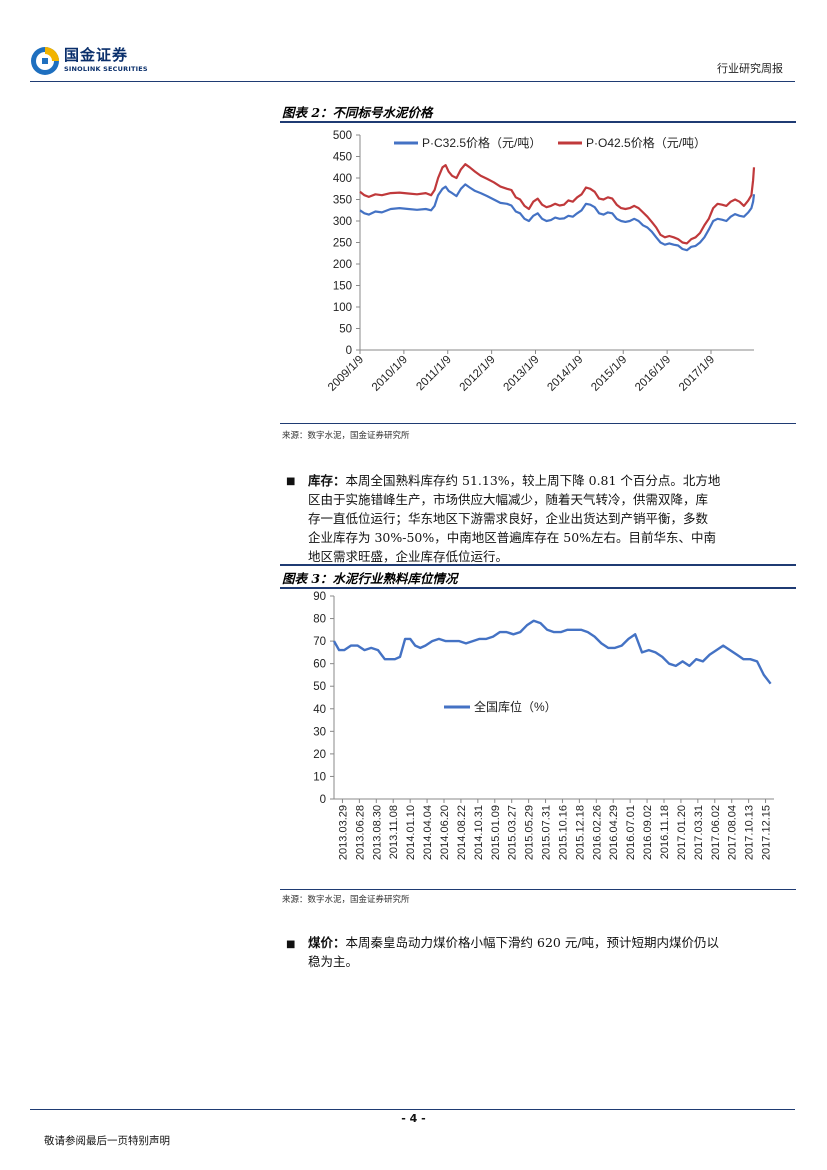 This screenshot has height=1170, width=827. What do you see at coordinates (342, 265) in the screenshot?
I see `y-tick-label: 200` at bounding box center [342, 265].